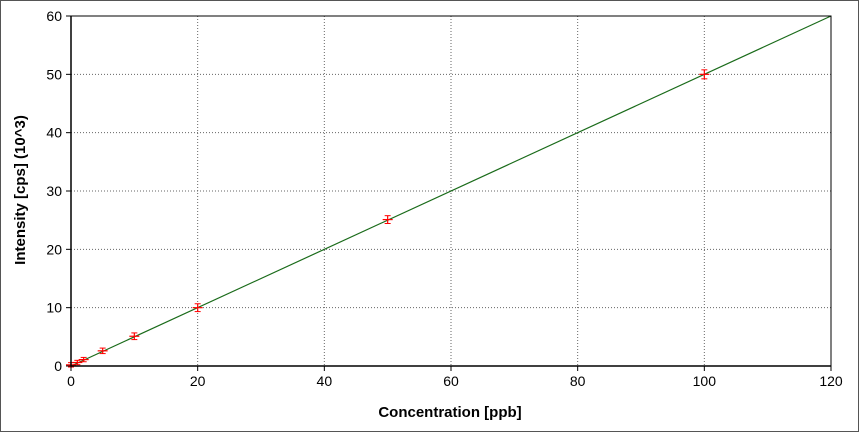 The width and height of the screenshot is (859, 432). Describe the element at coordinates (54, 249) in the screenshot. I see `y-tick-label: 20` at that location.